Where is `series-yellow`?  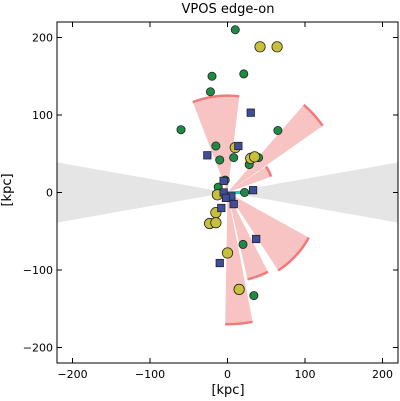
series-yellow is located at coordinates (243, 168).